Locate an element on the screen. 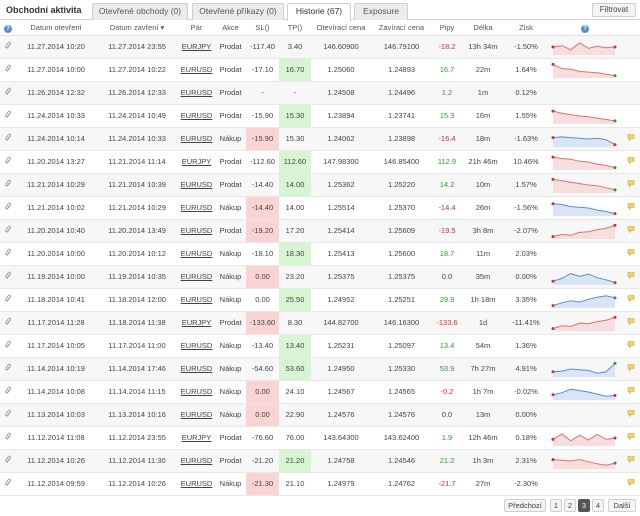 Image resolution: width=640 pixels, height=516 pixels. col-open-price: Otevírací cena is located at coordinates (341, 28).